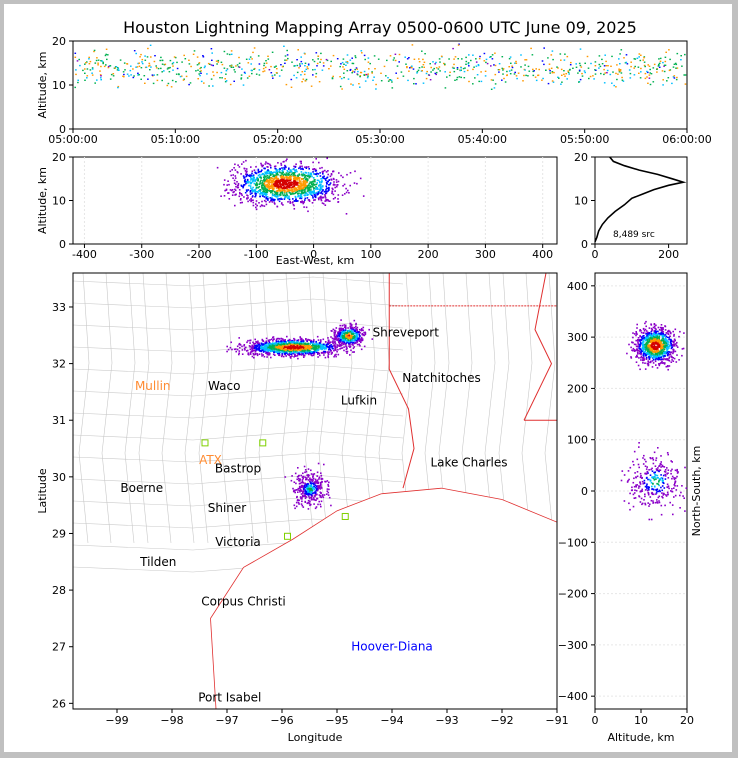 Image resolution: width=738 pixels, height=758 pixels. Describe the element at coordinates (238, 542) in the screenshot. I see `city-label: Victoria` at that location.